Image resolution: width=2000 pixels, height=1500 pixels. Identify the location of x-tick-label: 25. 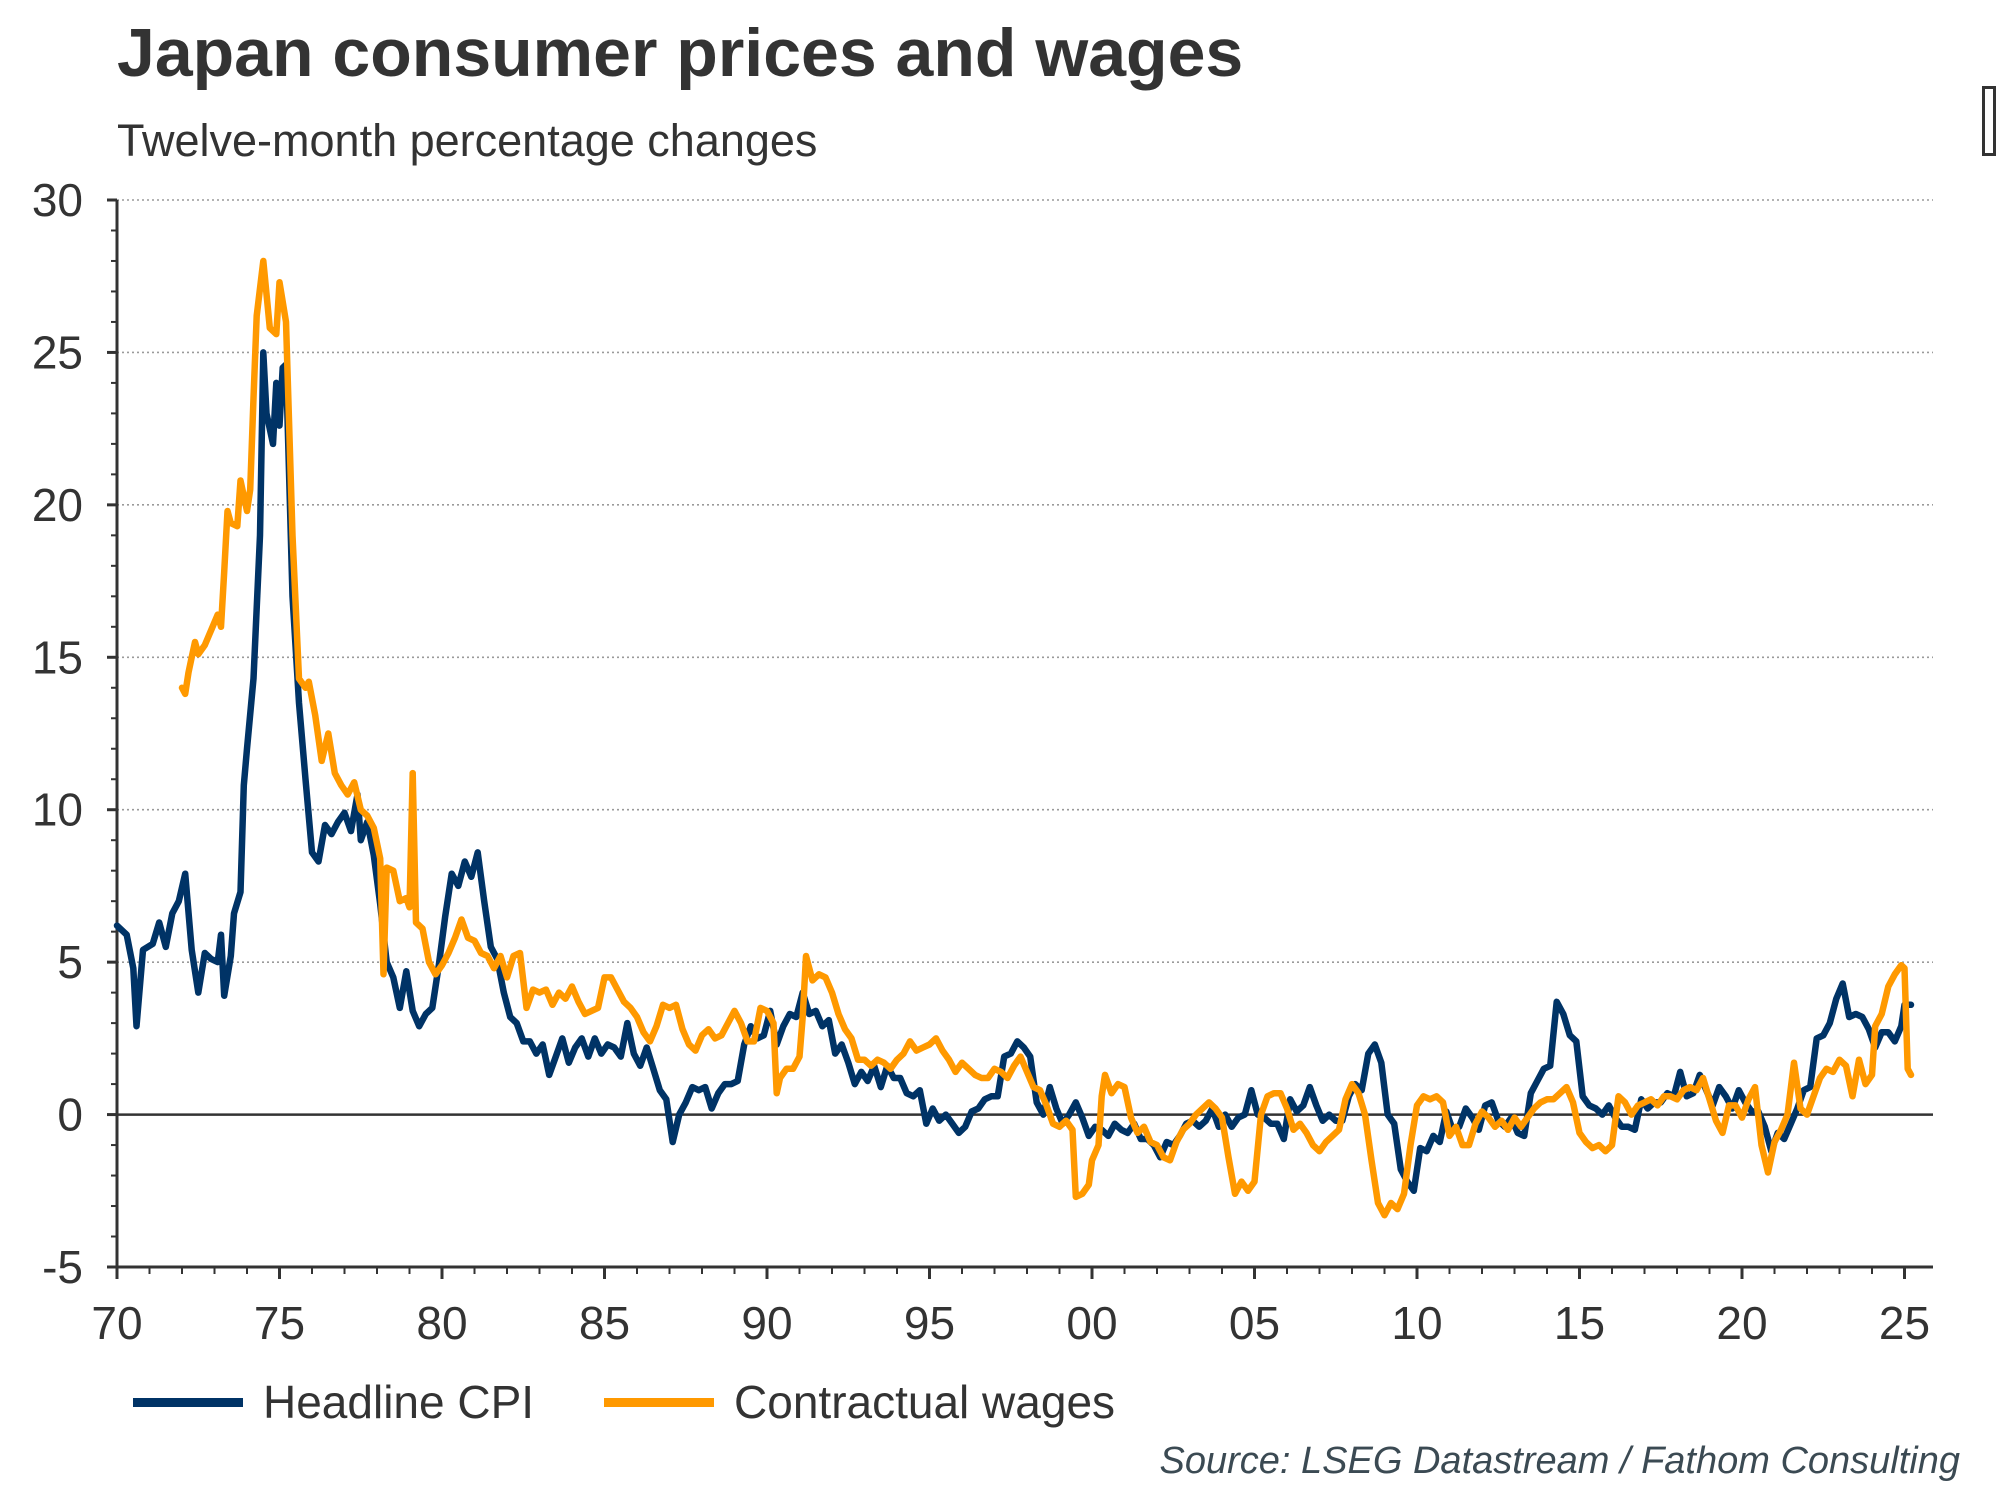
(1904, 1323).